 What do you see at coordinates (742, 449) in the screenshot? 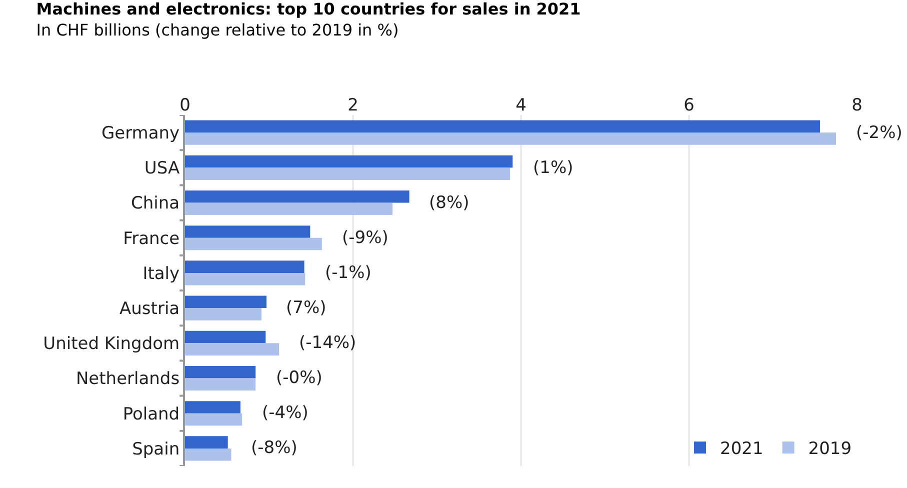
I see `legend-label: 2021` at bounding box center [742, 449].